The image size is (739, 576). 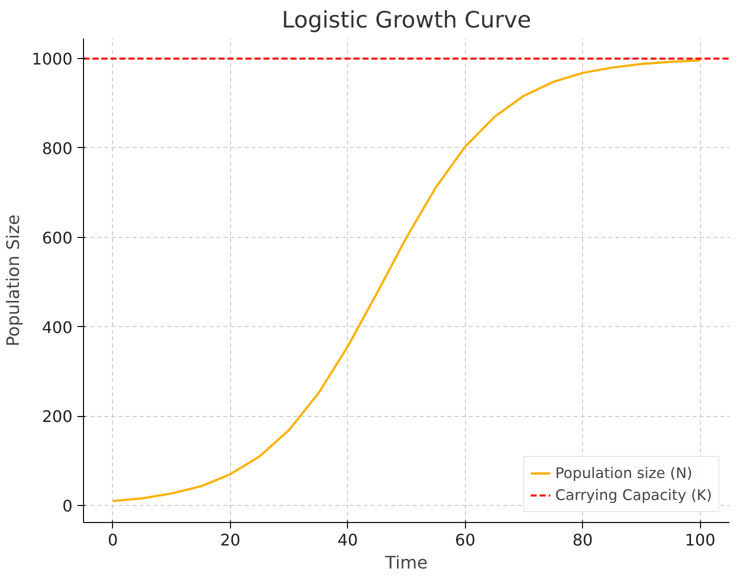 I want to click on x-tick-label: 80, so click(x=582, y=540).